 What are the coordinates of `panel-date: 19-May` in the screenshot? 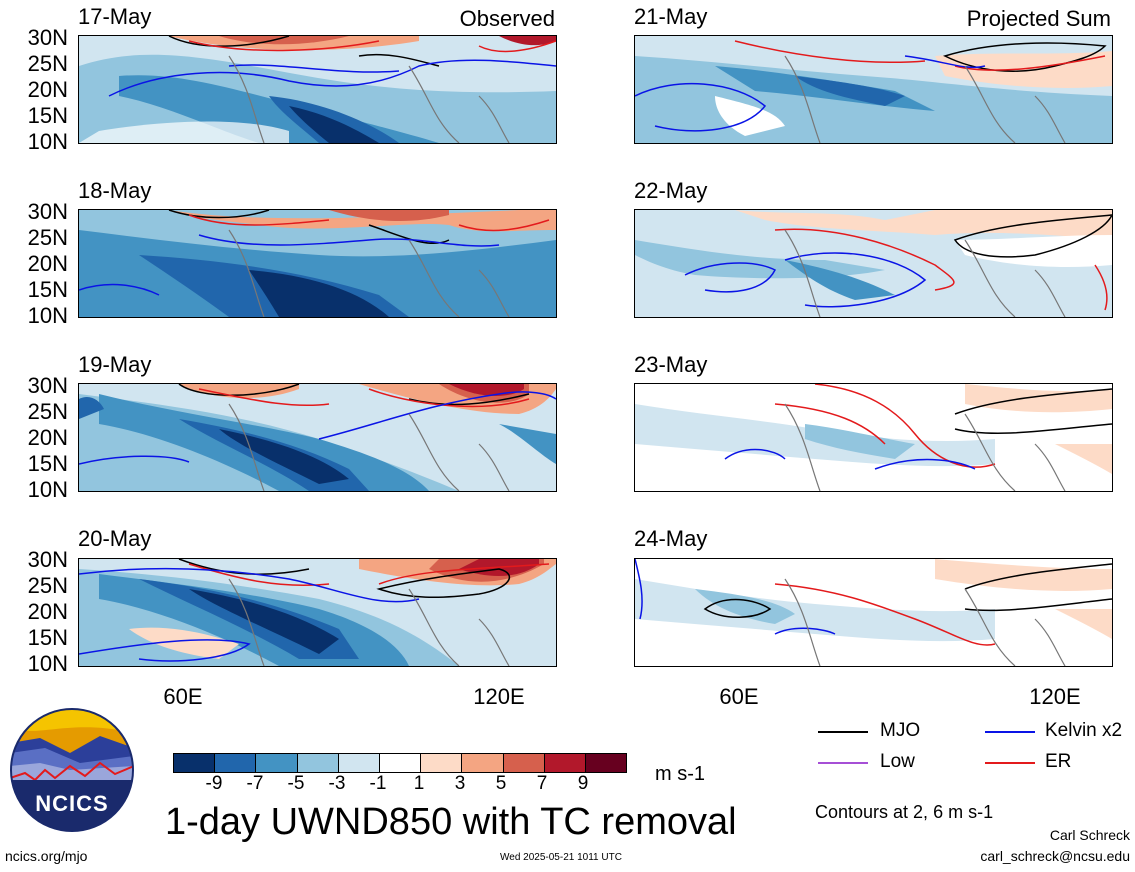 It's located at (115, 364).